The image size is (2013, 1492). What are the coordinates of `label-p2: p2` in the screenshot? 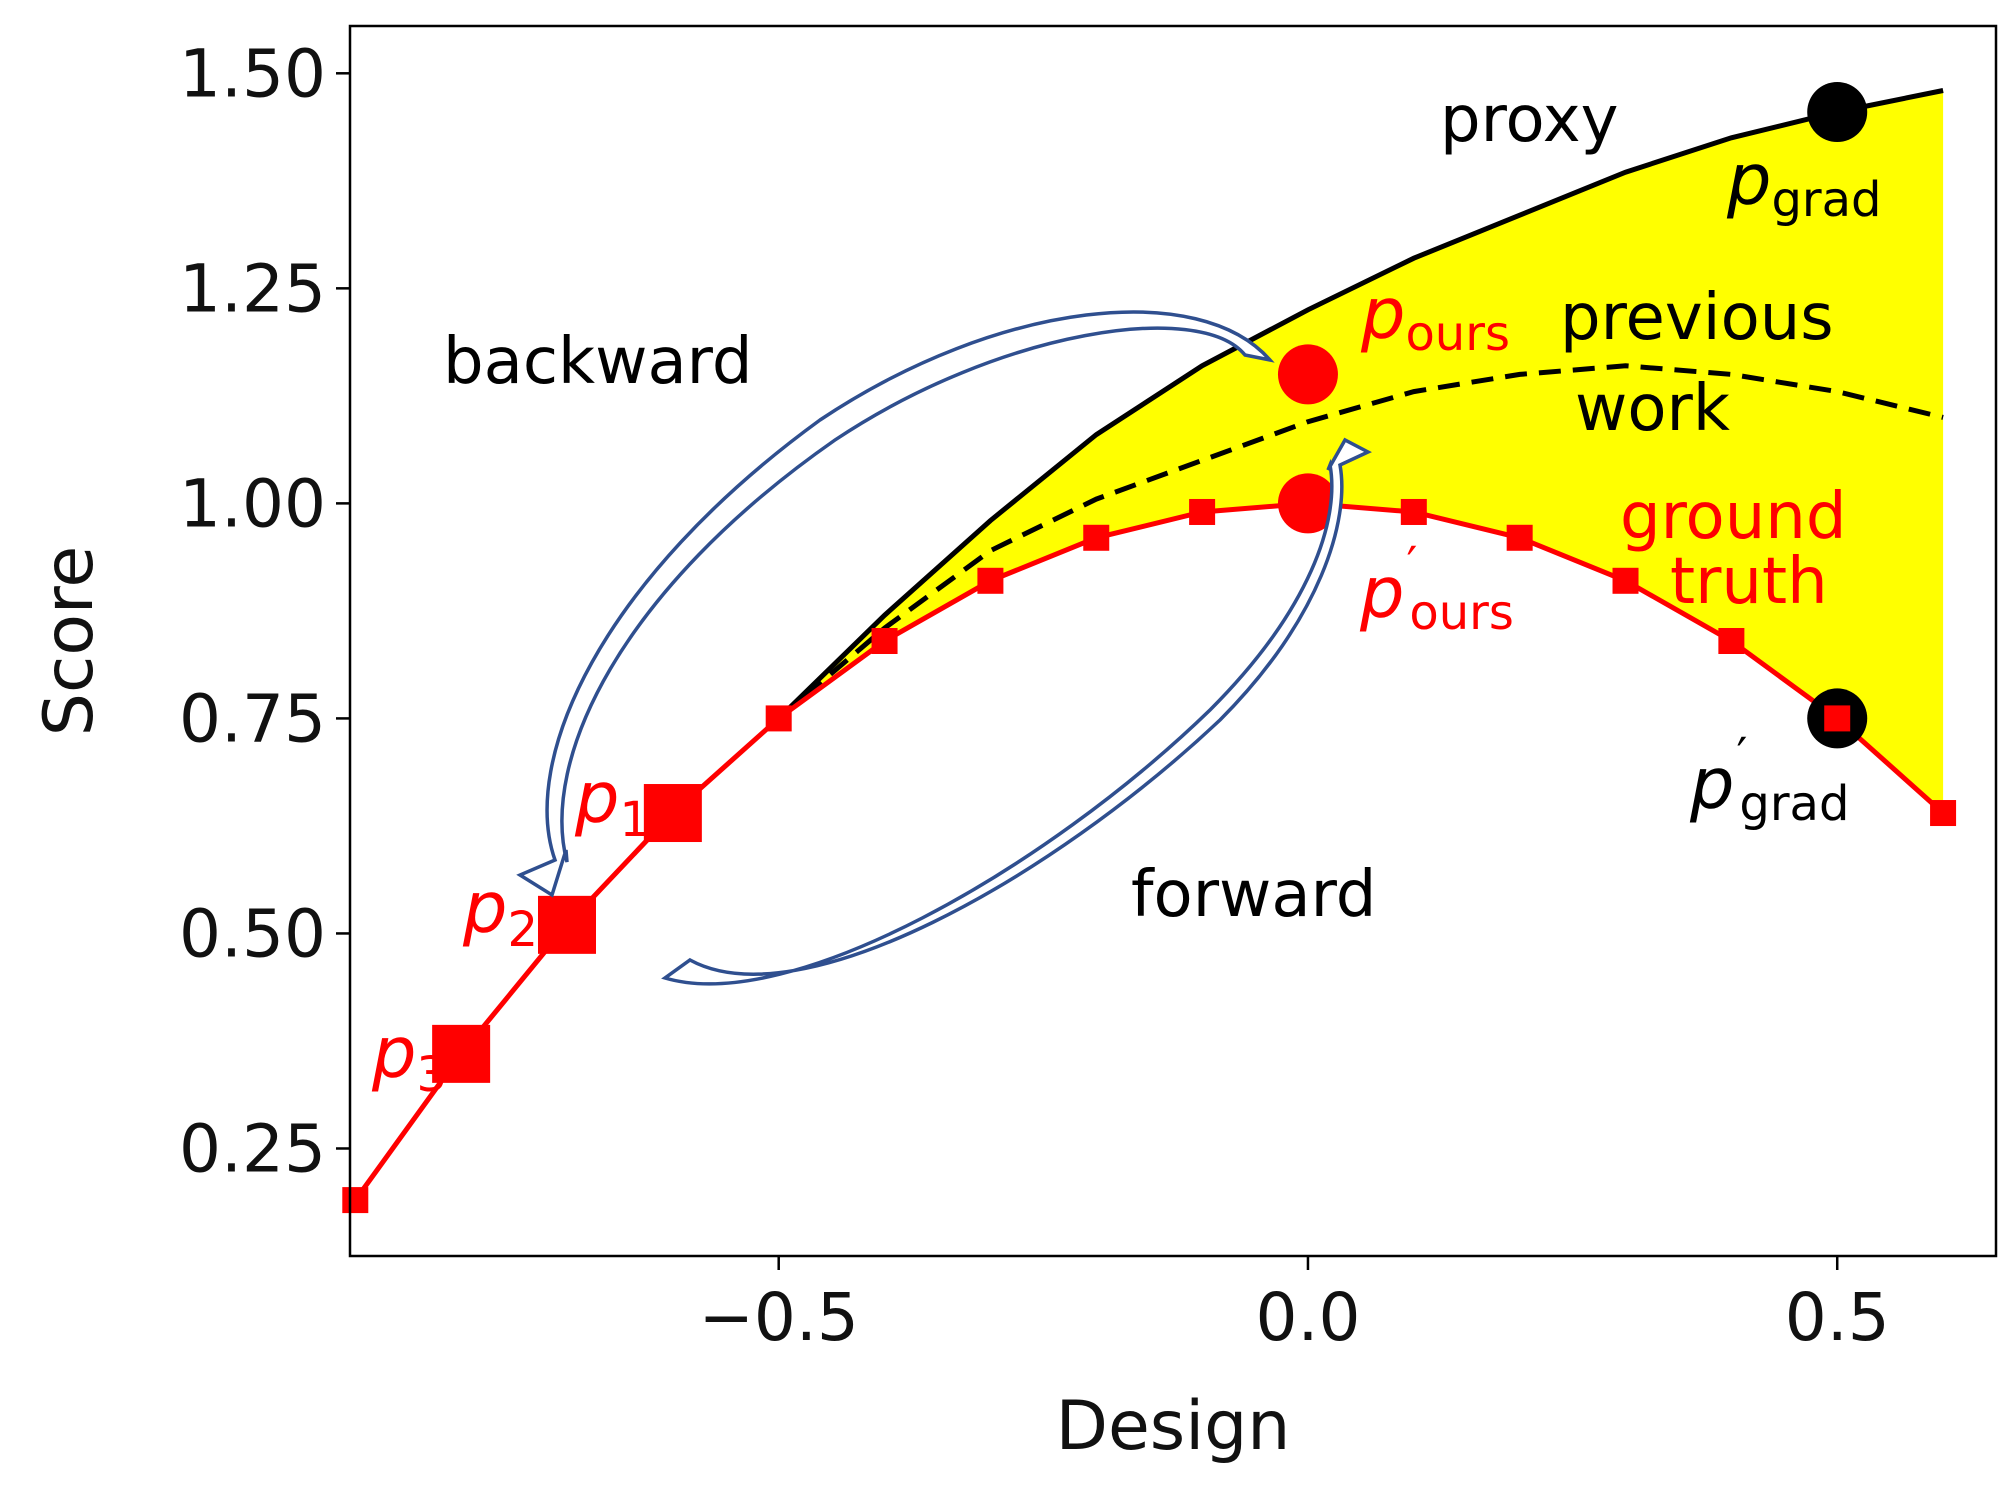 It's located at (500, 912).